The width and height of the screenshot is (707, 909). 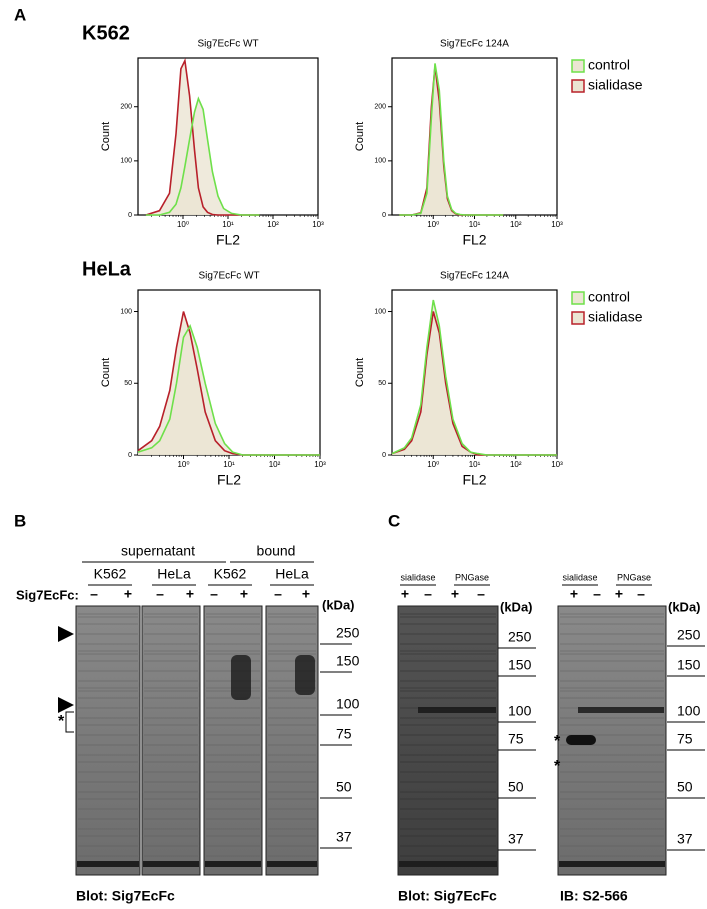 I want to click on x-tick-label: 10⁰, so click(x=433, y=464).